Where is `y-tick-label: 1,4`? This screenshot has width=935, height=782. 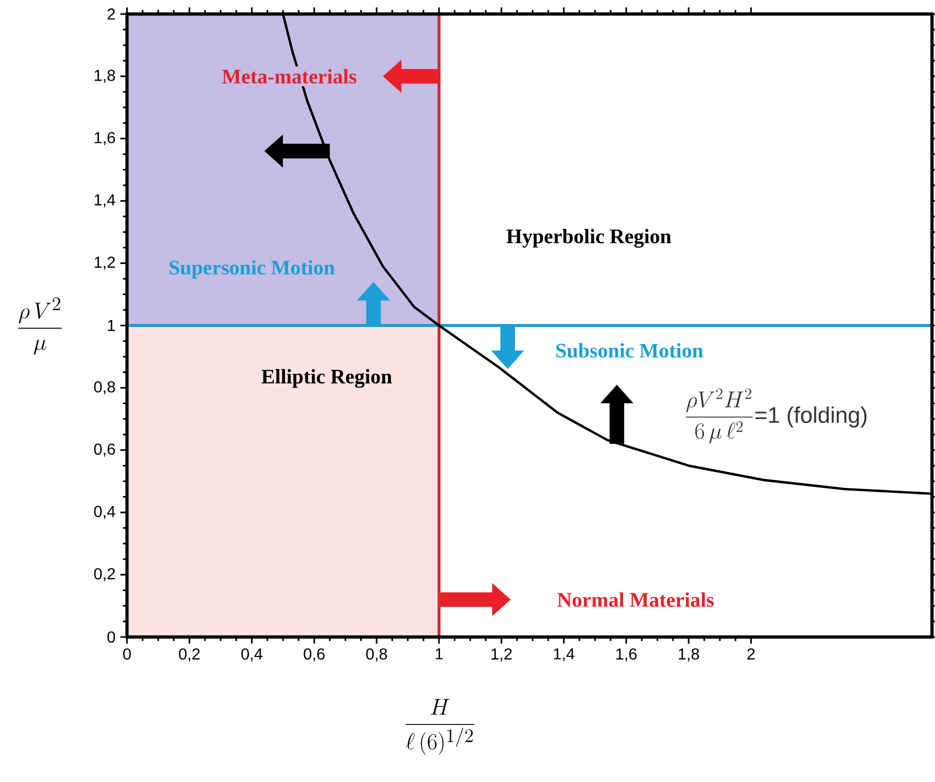 y-tick-label: 1,4 is located at coordinates (105, 201).